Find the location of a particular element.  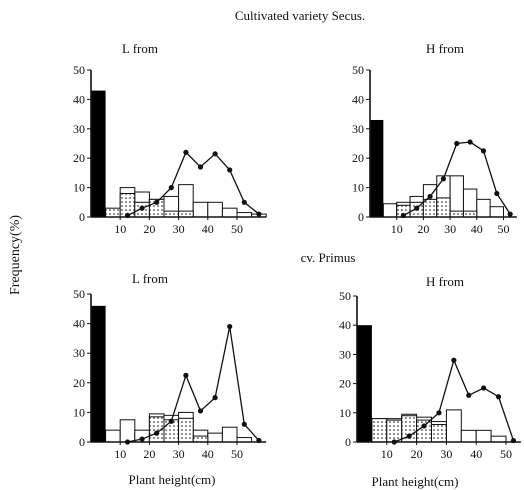

section-title-primus: cv. Primus is located at coordinates (328, 257).